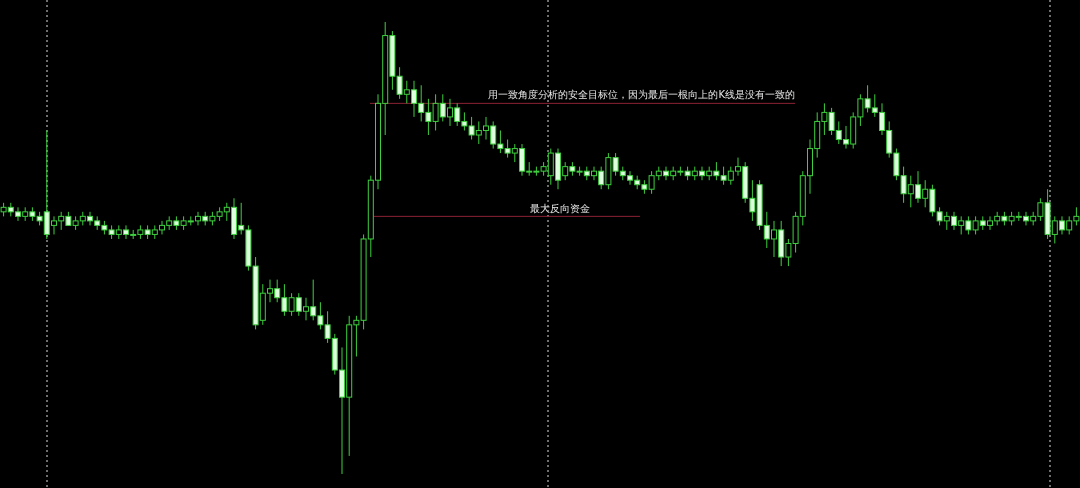 The image size is (1080, 488). What do you see at coordinates (560, 209) in the screenshot?
I see `ref-line-label: 最大反向资金` at bounding box center [560, 209].